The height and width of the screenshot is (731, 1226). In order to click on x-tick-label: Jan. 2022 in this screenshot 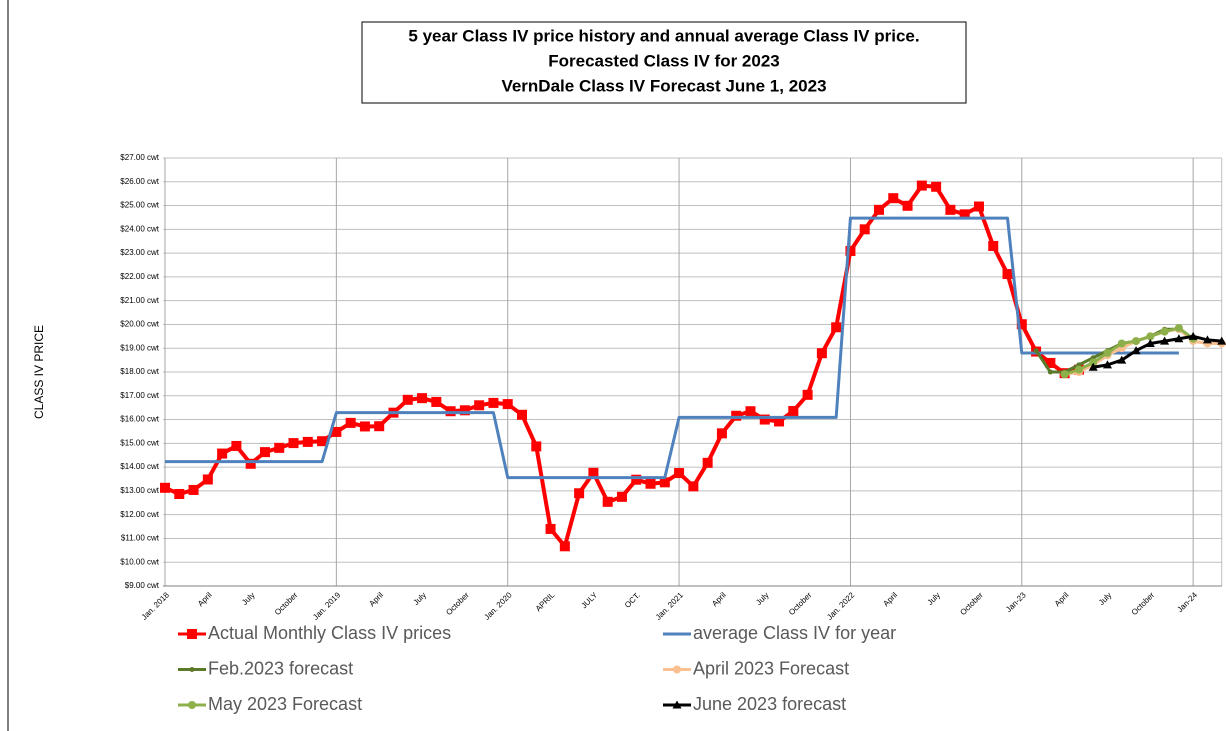, I will do `click(841, 606)`.